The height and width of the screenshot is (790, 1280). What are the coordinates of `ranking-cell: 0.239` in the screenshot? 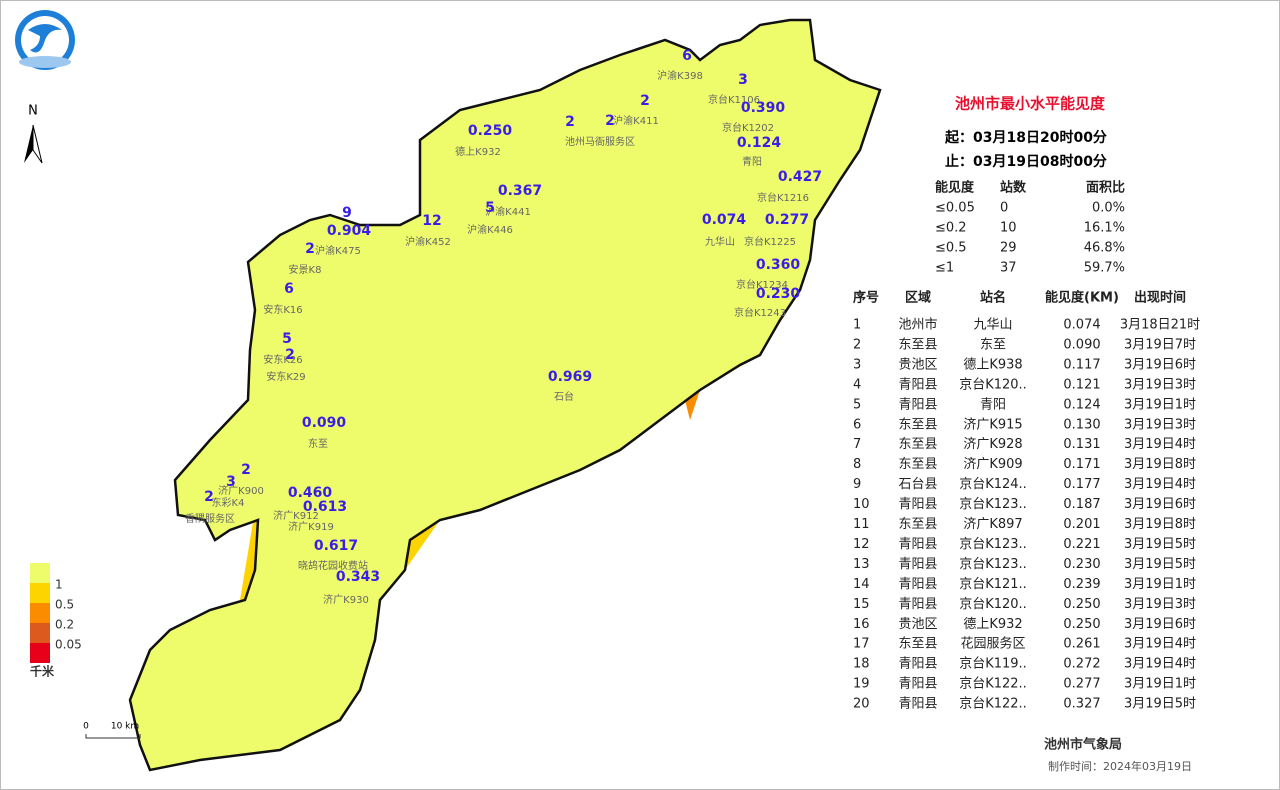 It's located at (1081, 584).